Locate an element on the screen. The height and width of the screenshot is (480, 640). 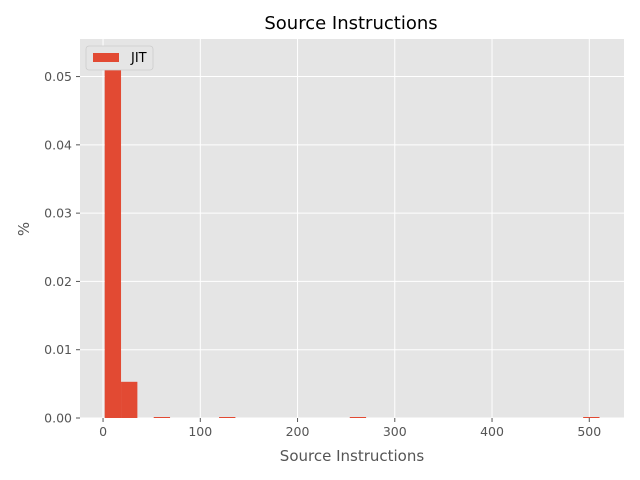
y-axis-label: % is located at coordinates (24, 229).